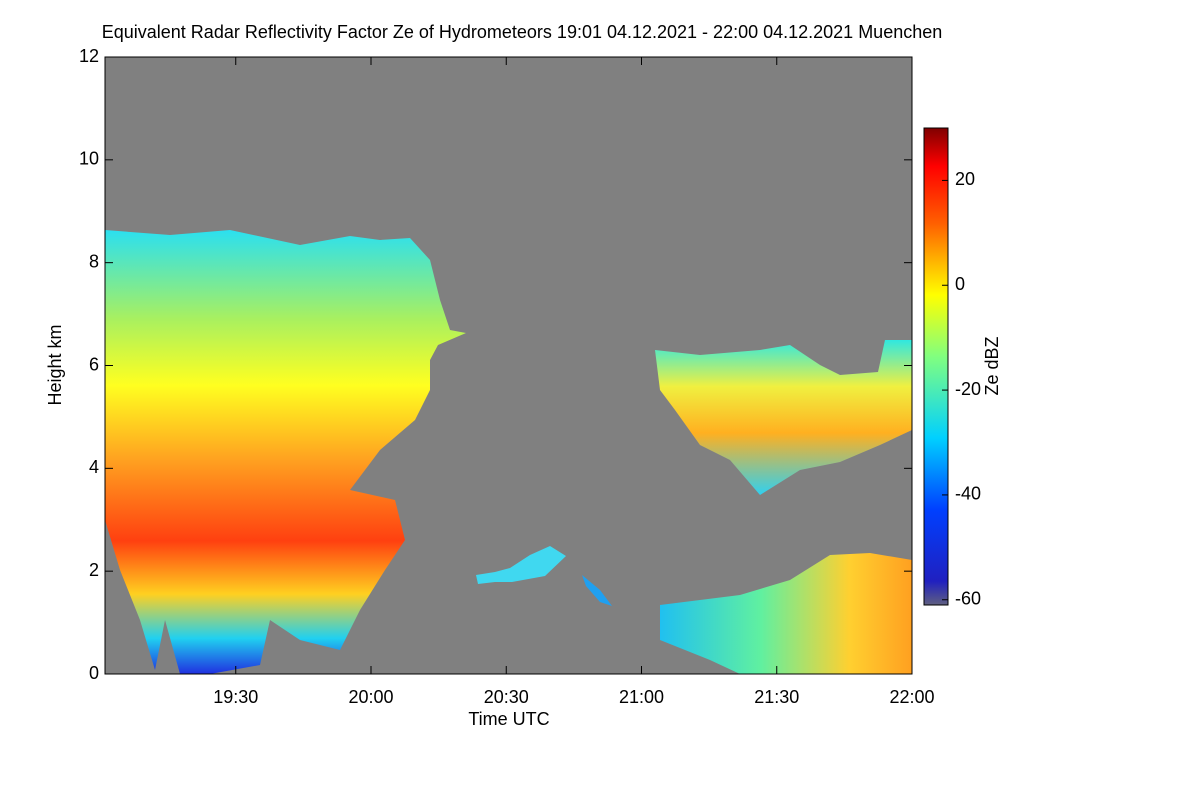  Describe the element at coordinates (992, 365) in the screenshot. I see `colorbar-label: Ze dBZ` at that location.